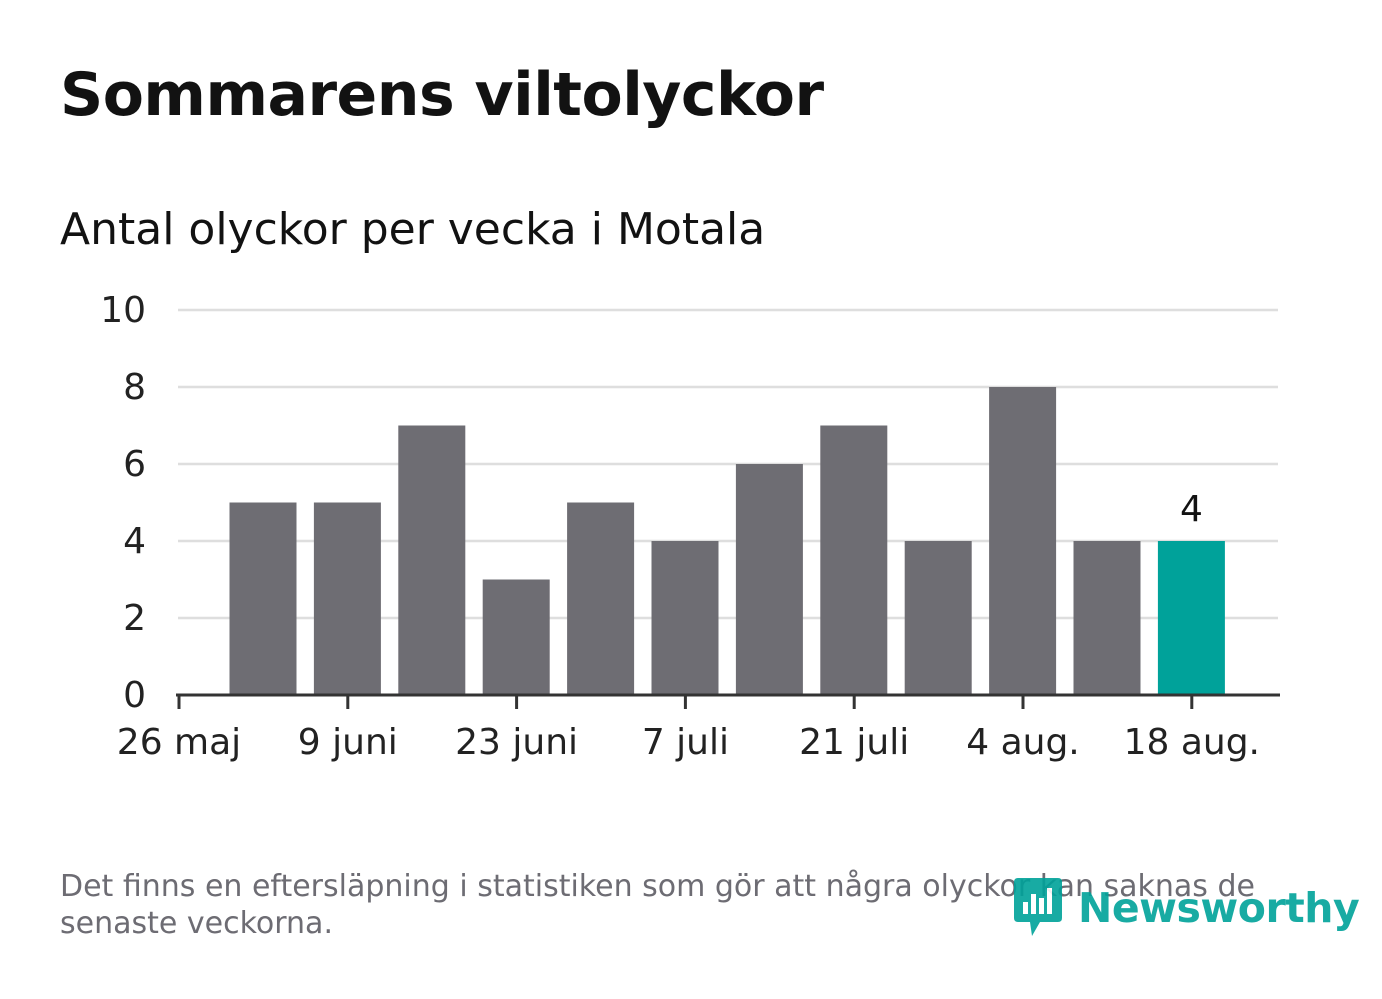 This screenshot has width=1382, height=999. I want to click on y-tick-label: 4, so click(134, 541).